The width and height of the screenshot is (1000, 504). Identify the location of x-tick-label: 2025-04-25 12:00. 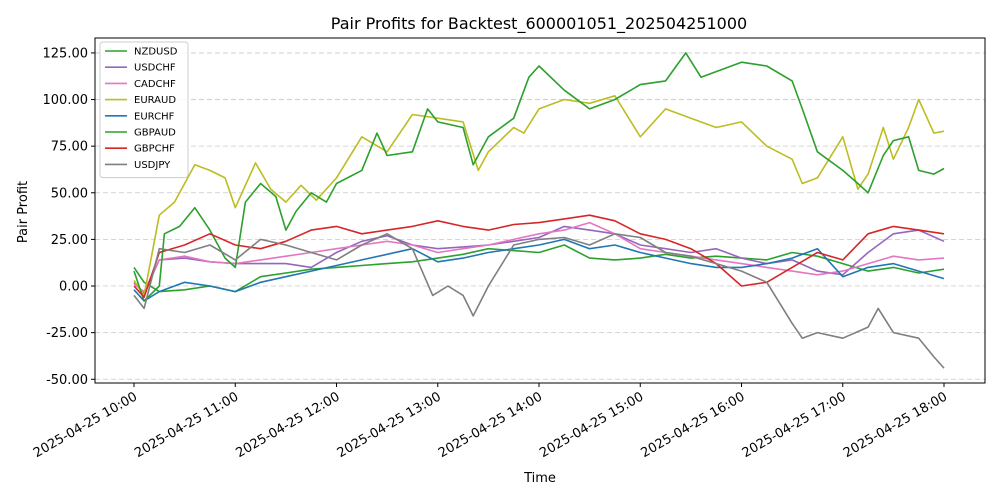
(288, 425).